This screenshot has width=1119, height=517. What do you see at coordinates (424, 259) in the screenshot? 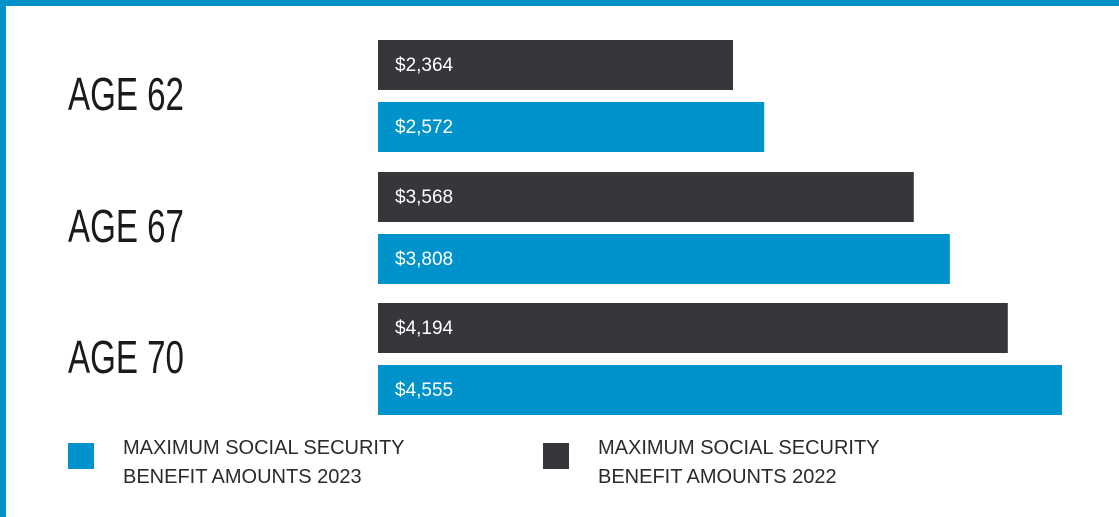
I see `value-label: $3,808` at bounding box center [424, 259].